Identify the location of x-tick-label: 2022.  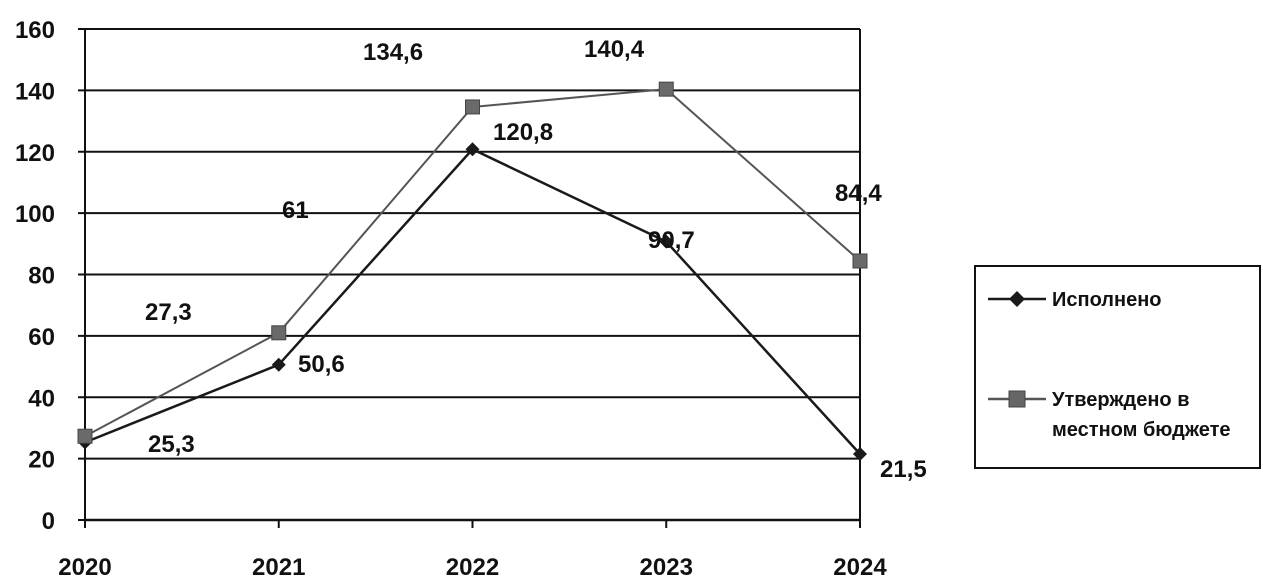
(472, 566).